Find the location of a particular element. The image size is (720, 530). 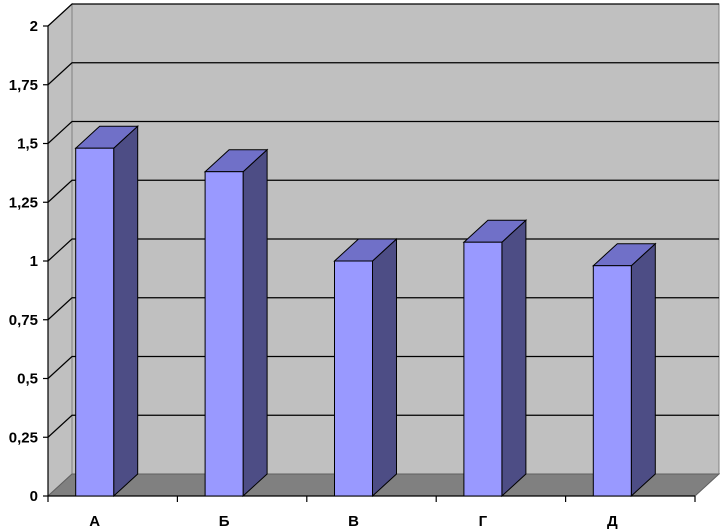

y-tick-label: 1,75 is located at coordinates (23, 85).